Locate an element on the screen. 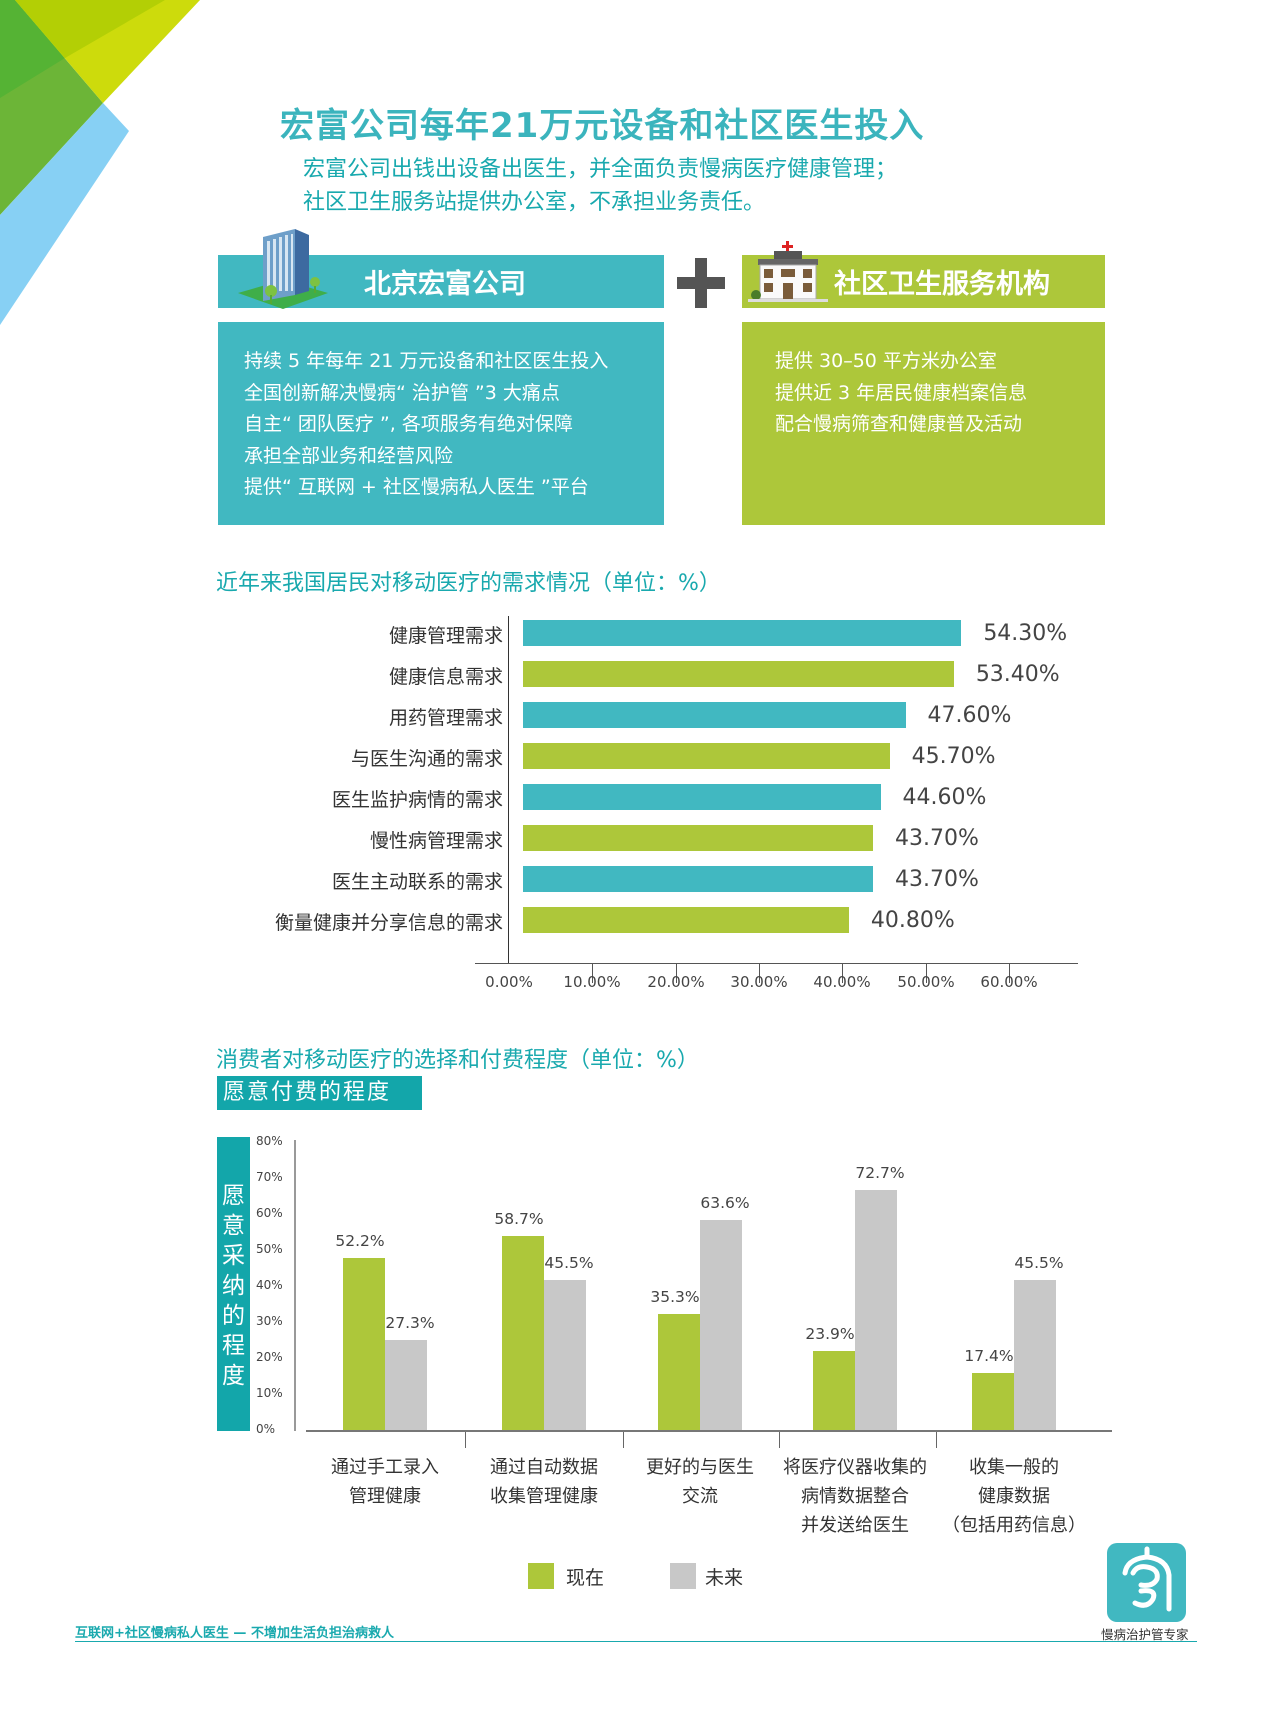  bar-value-label: 53.40% is located at coordinates (1017, 674).